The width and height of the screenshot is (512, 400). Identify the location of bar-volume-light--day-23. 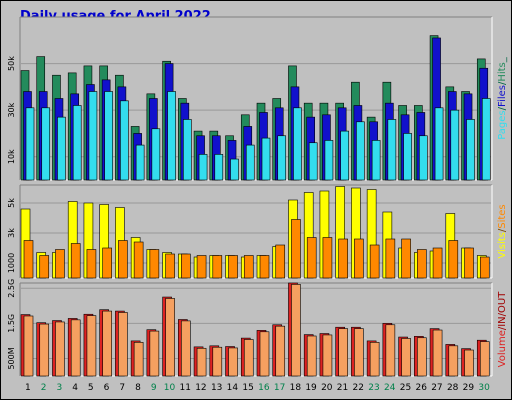
(374, 359).